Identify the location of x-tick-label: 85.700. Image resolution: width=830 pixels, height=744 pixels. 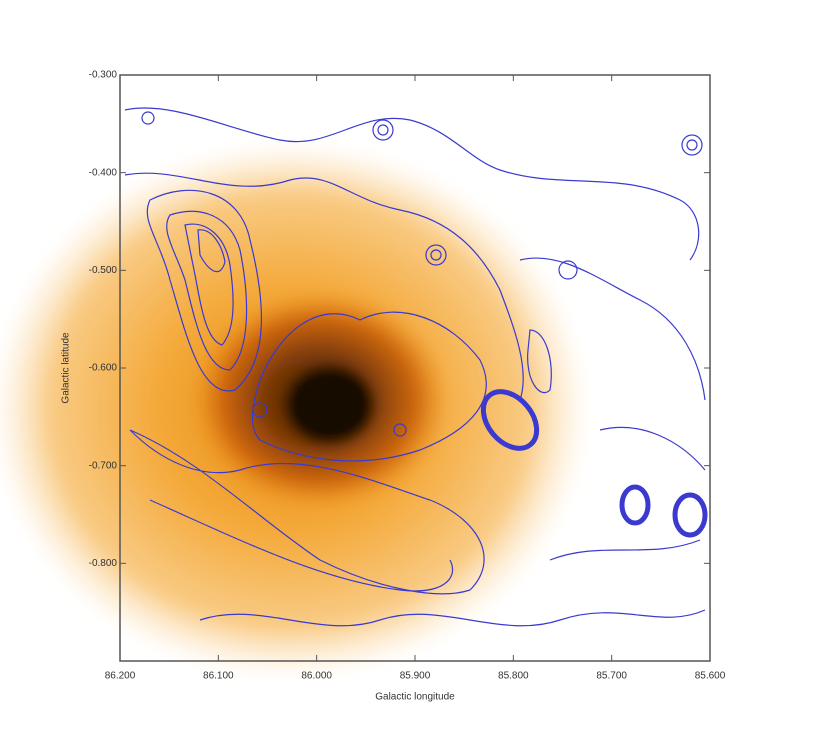
(611, 676).